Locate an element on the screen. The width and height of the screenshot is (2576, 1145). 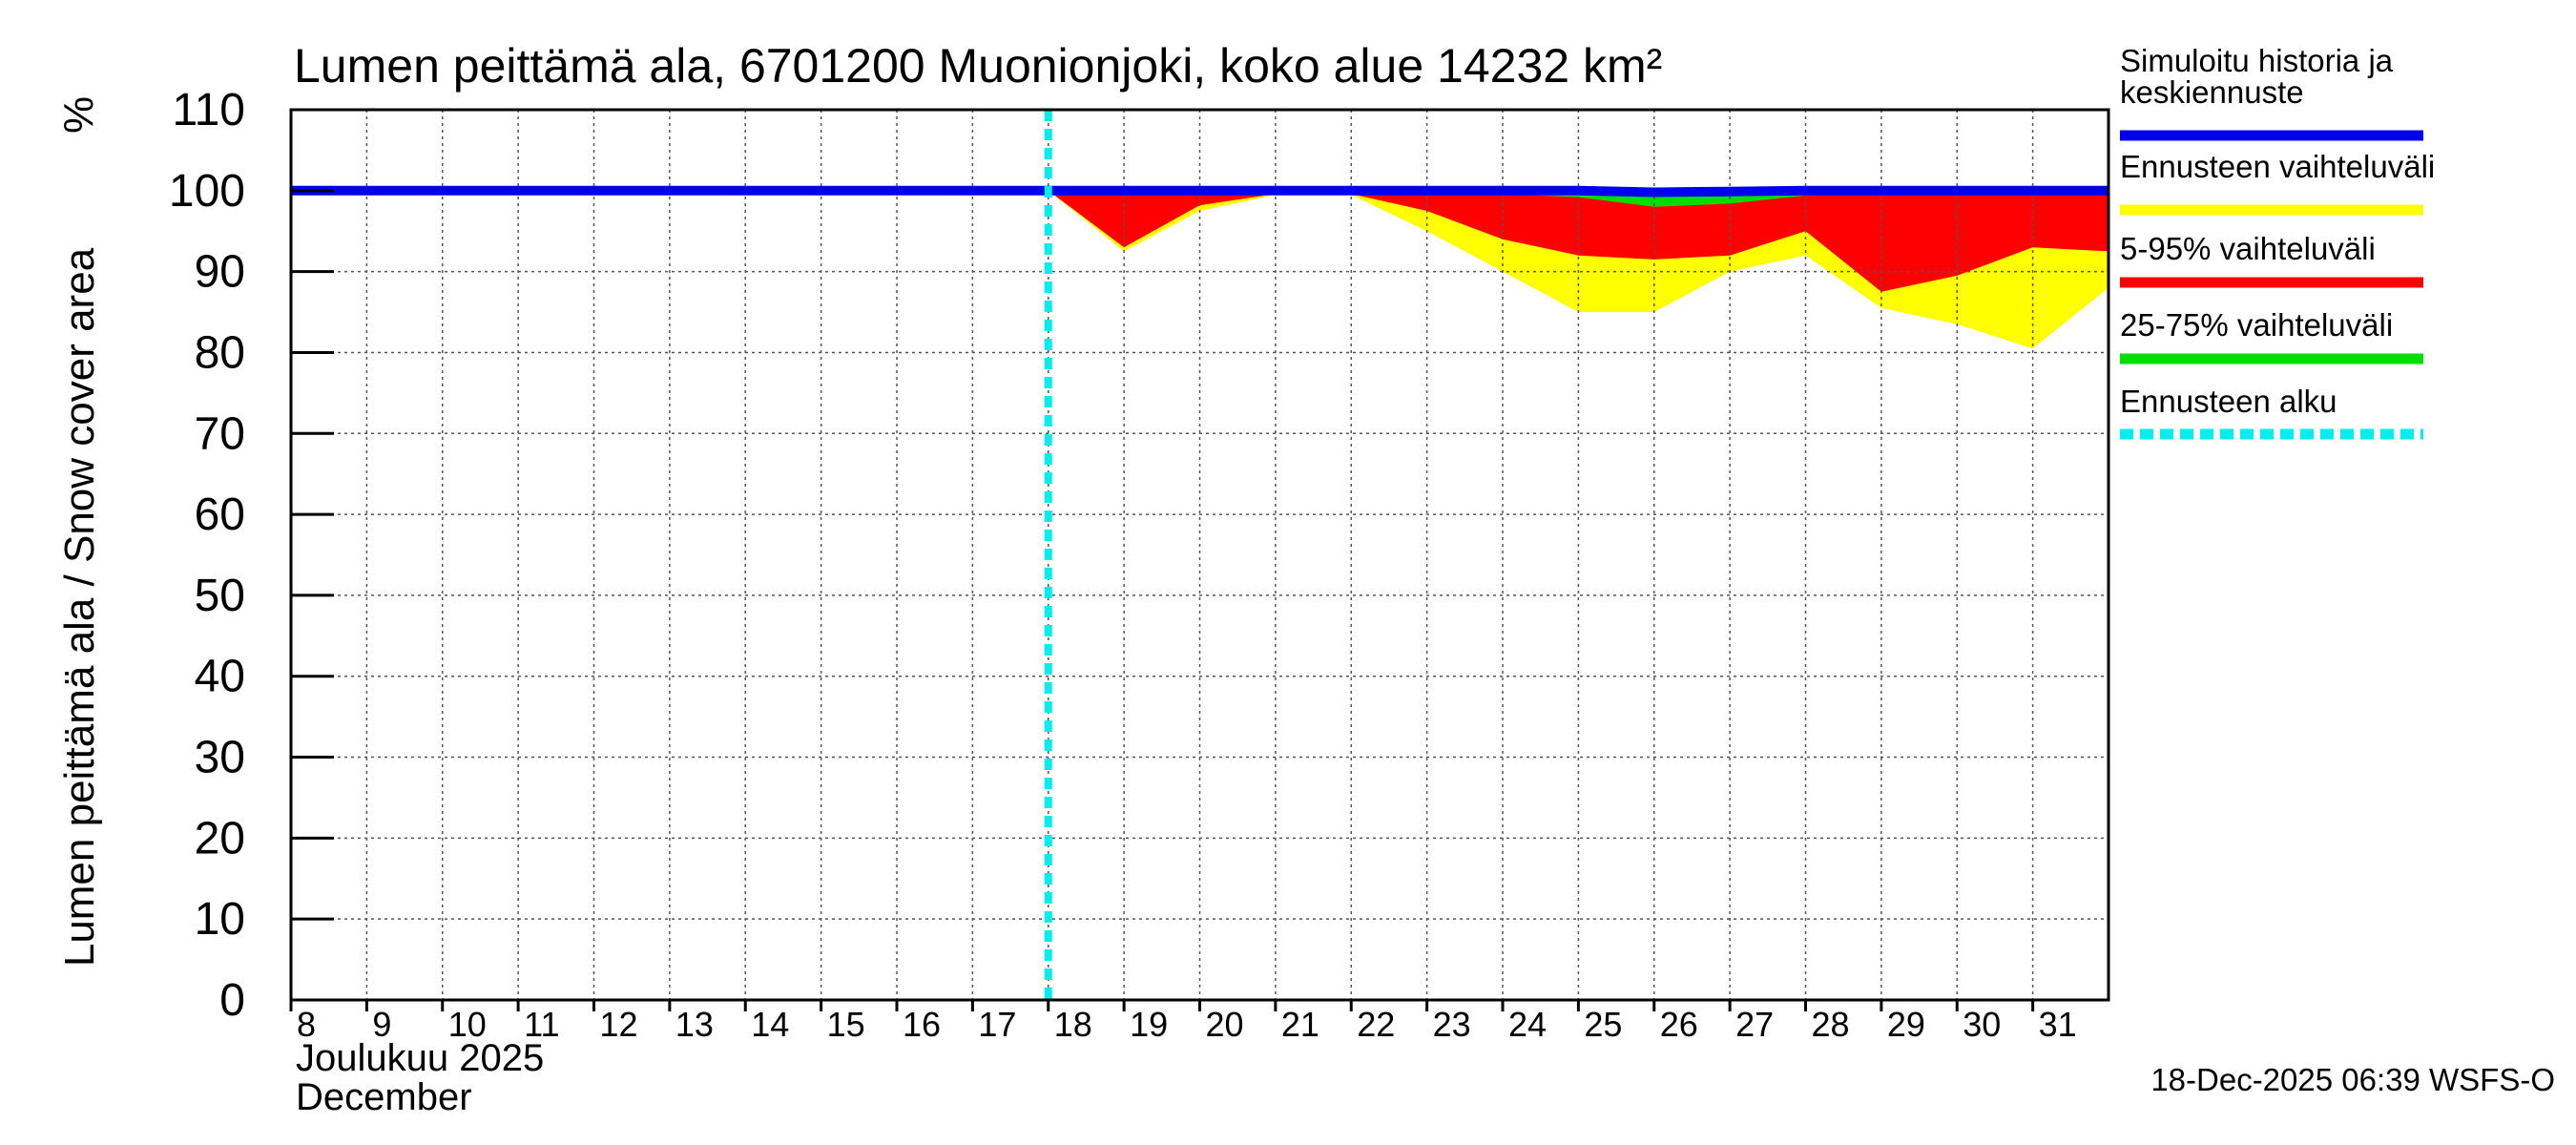
history-line is located at coordinates (1200, 192).